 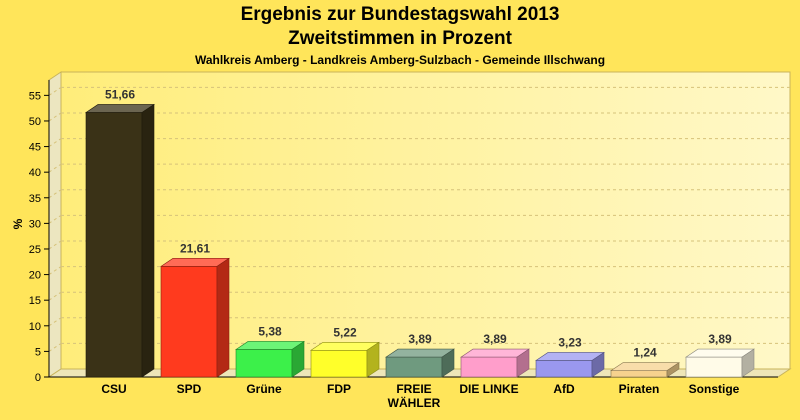 I want to click on x-tick-label: WÄHLER, so click(x=414, y=402).